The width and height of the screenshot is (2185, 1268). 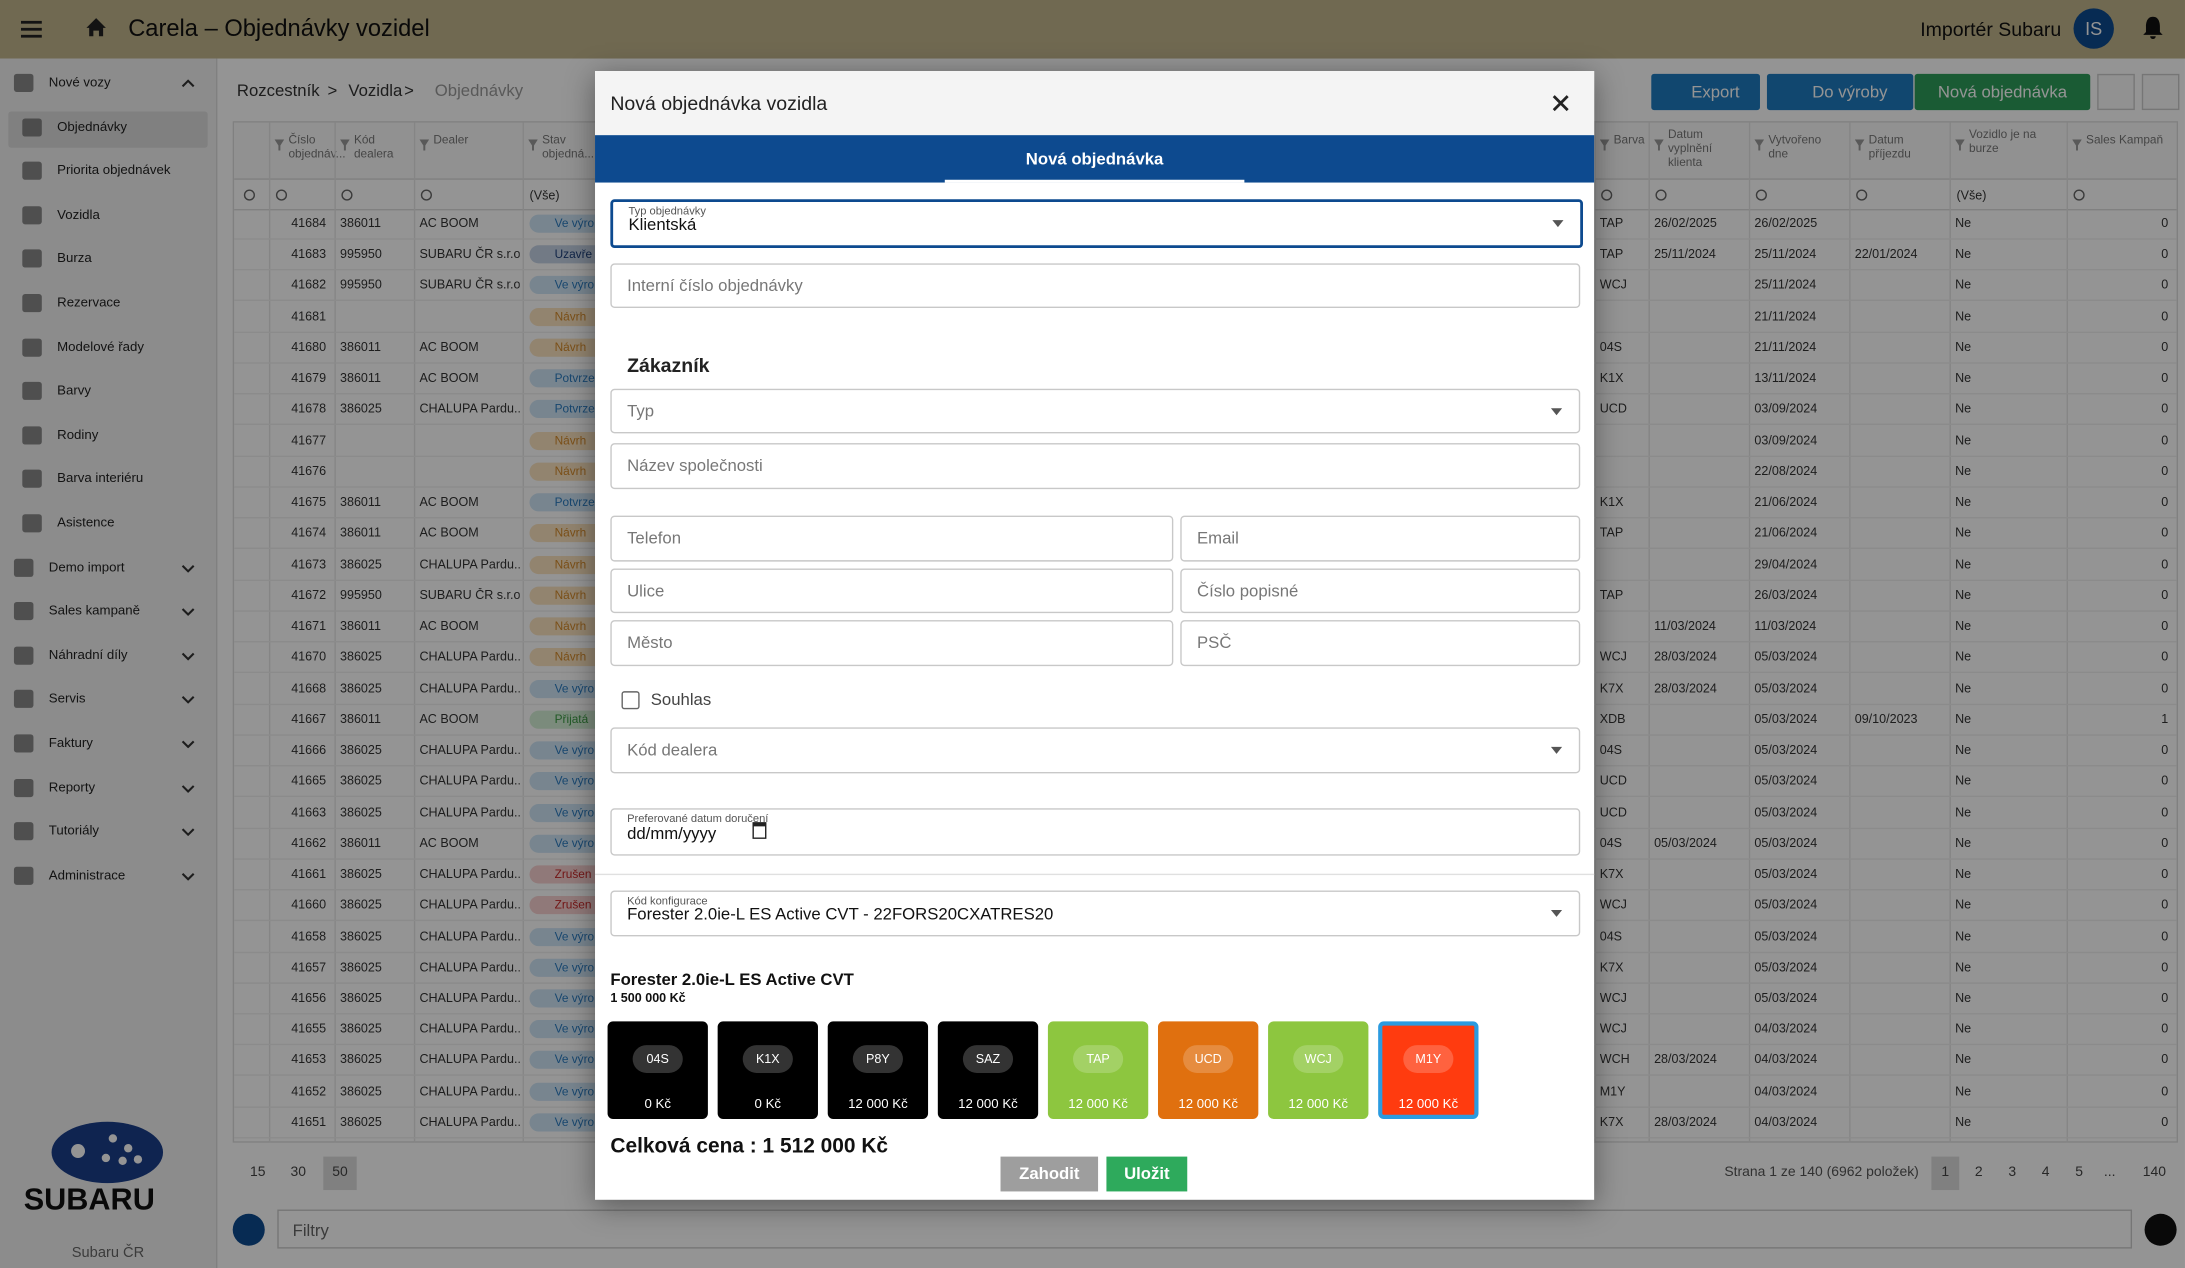 What do you see at coordinates (1208, 1070) in the screenshot?
I see `color-tile: UCD 12 000 Kč` at bounding box center [1208, 1070].